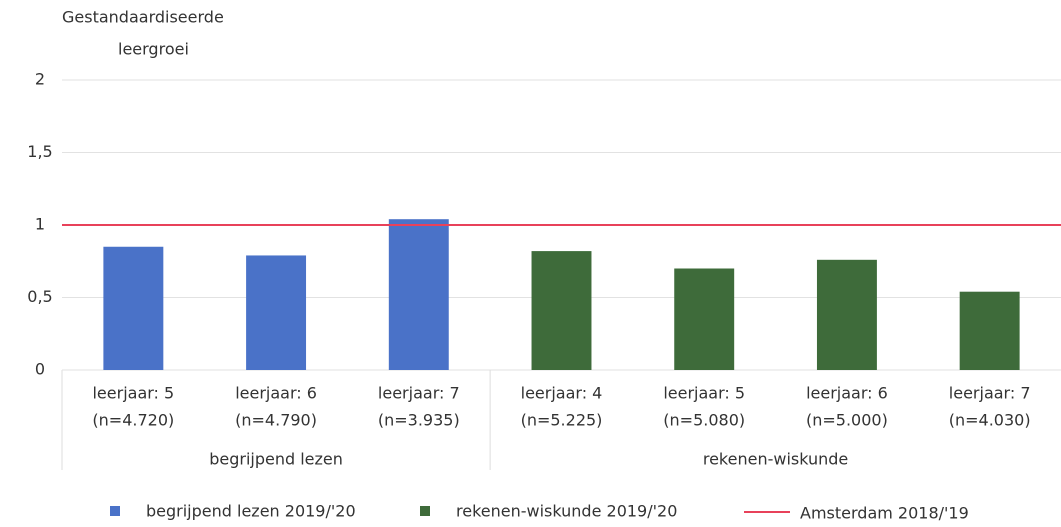  I want to click on legend-label: rekenen-wiskunde 2019/'20, so click(566, 511).